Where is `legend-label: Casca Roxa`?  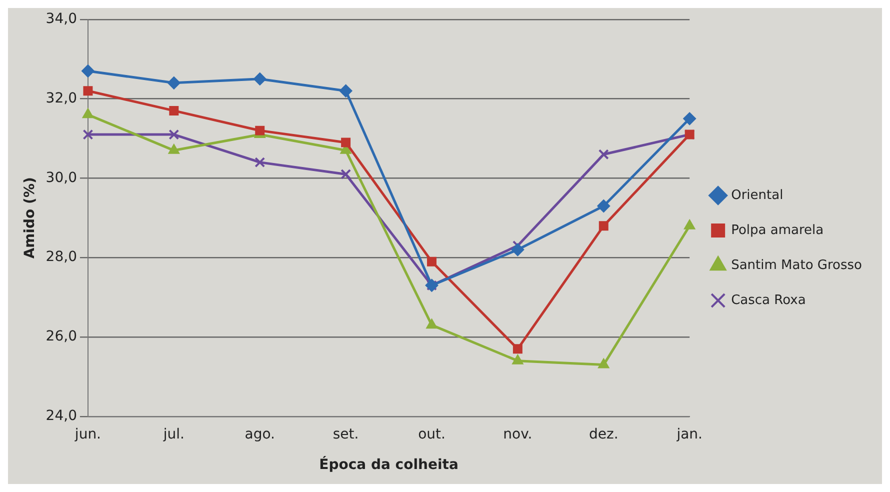
legend-label: Casca Roxa is located at coordinates (768, 300).